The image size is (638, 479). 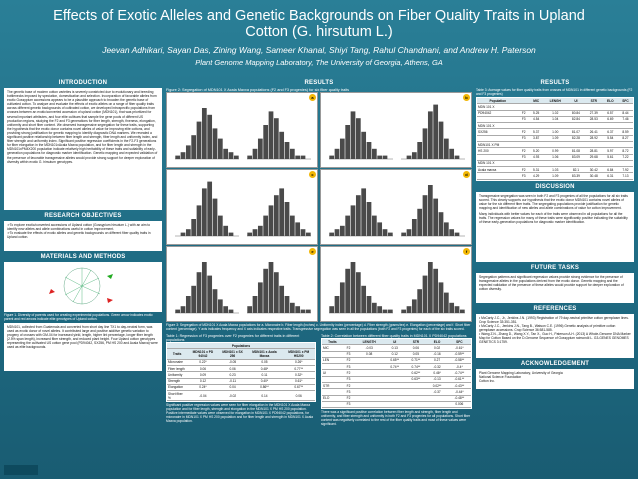 I want to click on table-cell: 0.48*, so click(x=264, y=369).